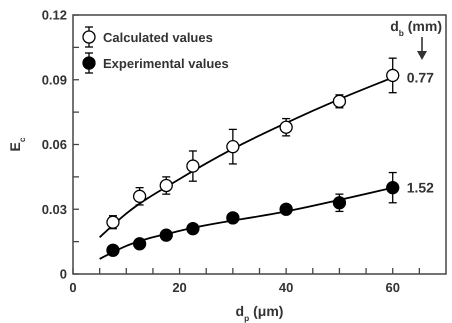  I want to click on x-tick-label: 60, so click(392, 287).